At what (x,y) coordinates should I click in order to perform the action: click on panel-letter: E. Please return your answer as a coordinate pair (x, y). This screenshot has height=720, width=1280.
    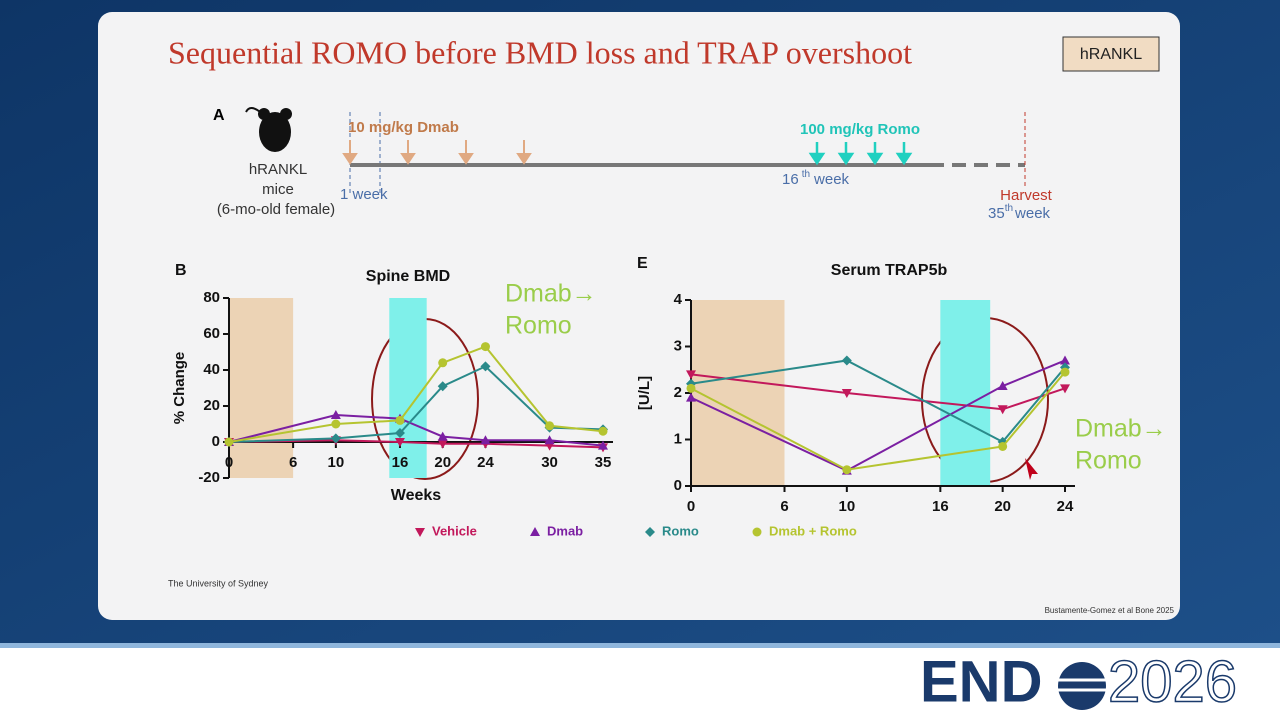
    Looking at the image, I should click on (642, 263).